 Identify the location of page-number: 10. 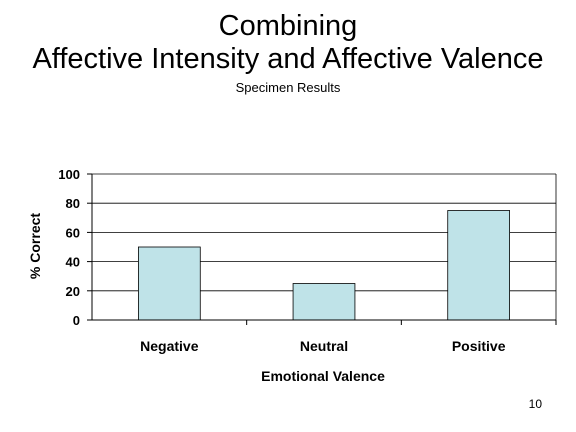
(535, 404).